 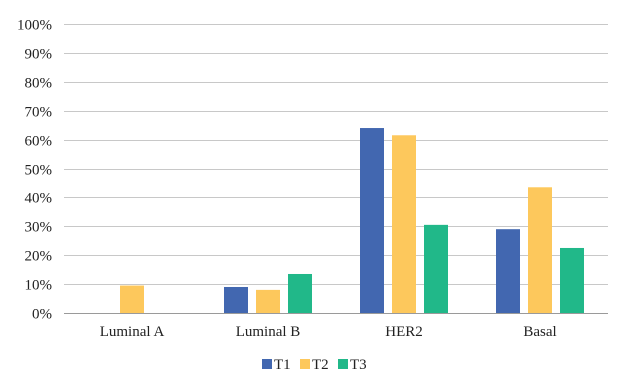 I want to click on legend-label-t2: T2, so click(x=320, y=365).